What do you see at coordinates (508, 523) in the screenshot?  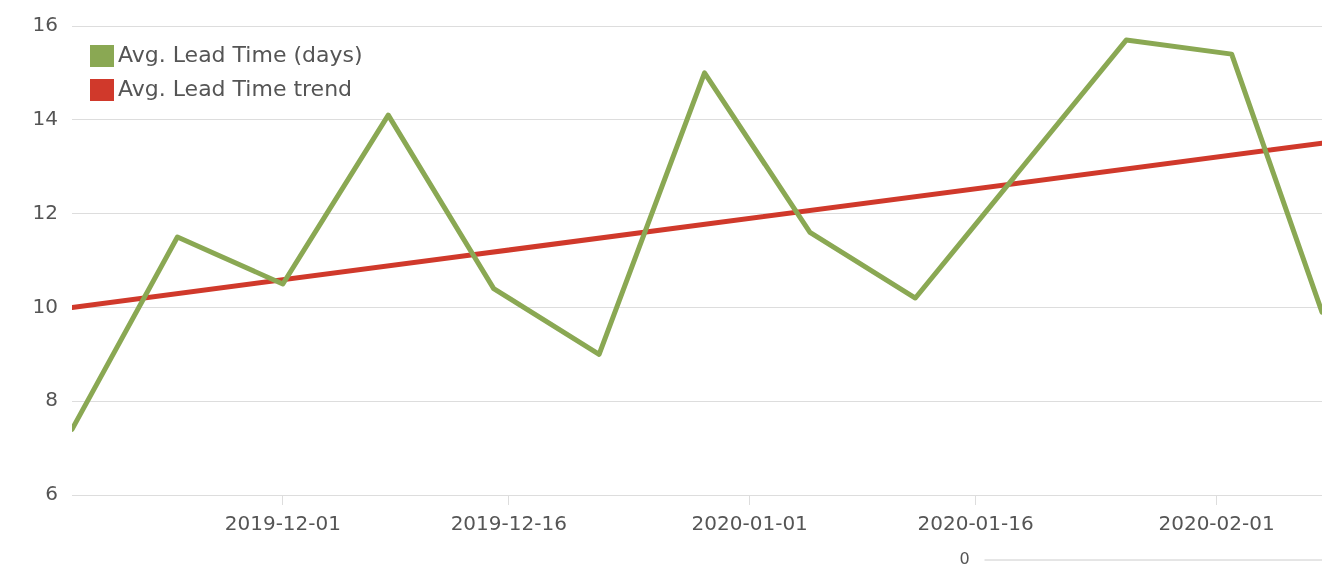 I see `x-tick-label: 2019-12-16` at bounding box center [508, 523].